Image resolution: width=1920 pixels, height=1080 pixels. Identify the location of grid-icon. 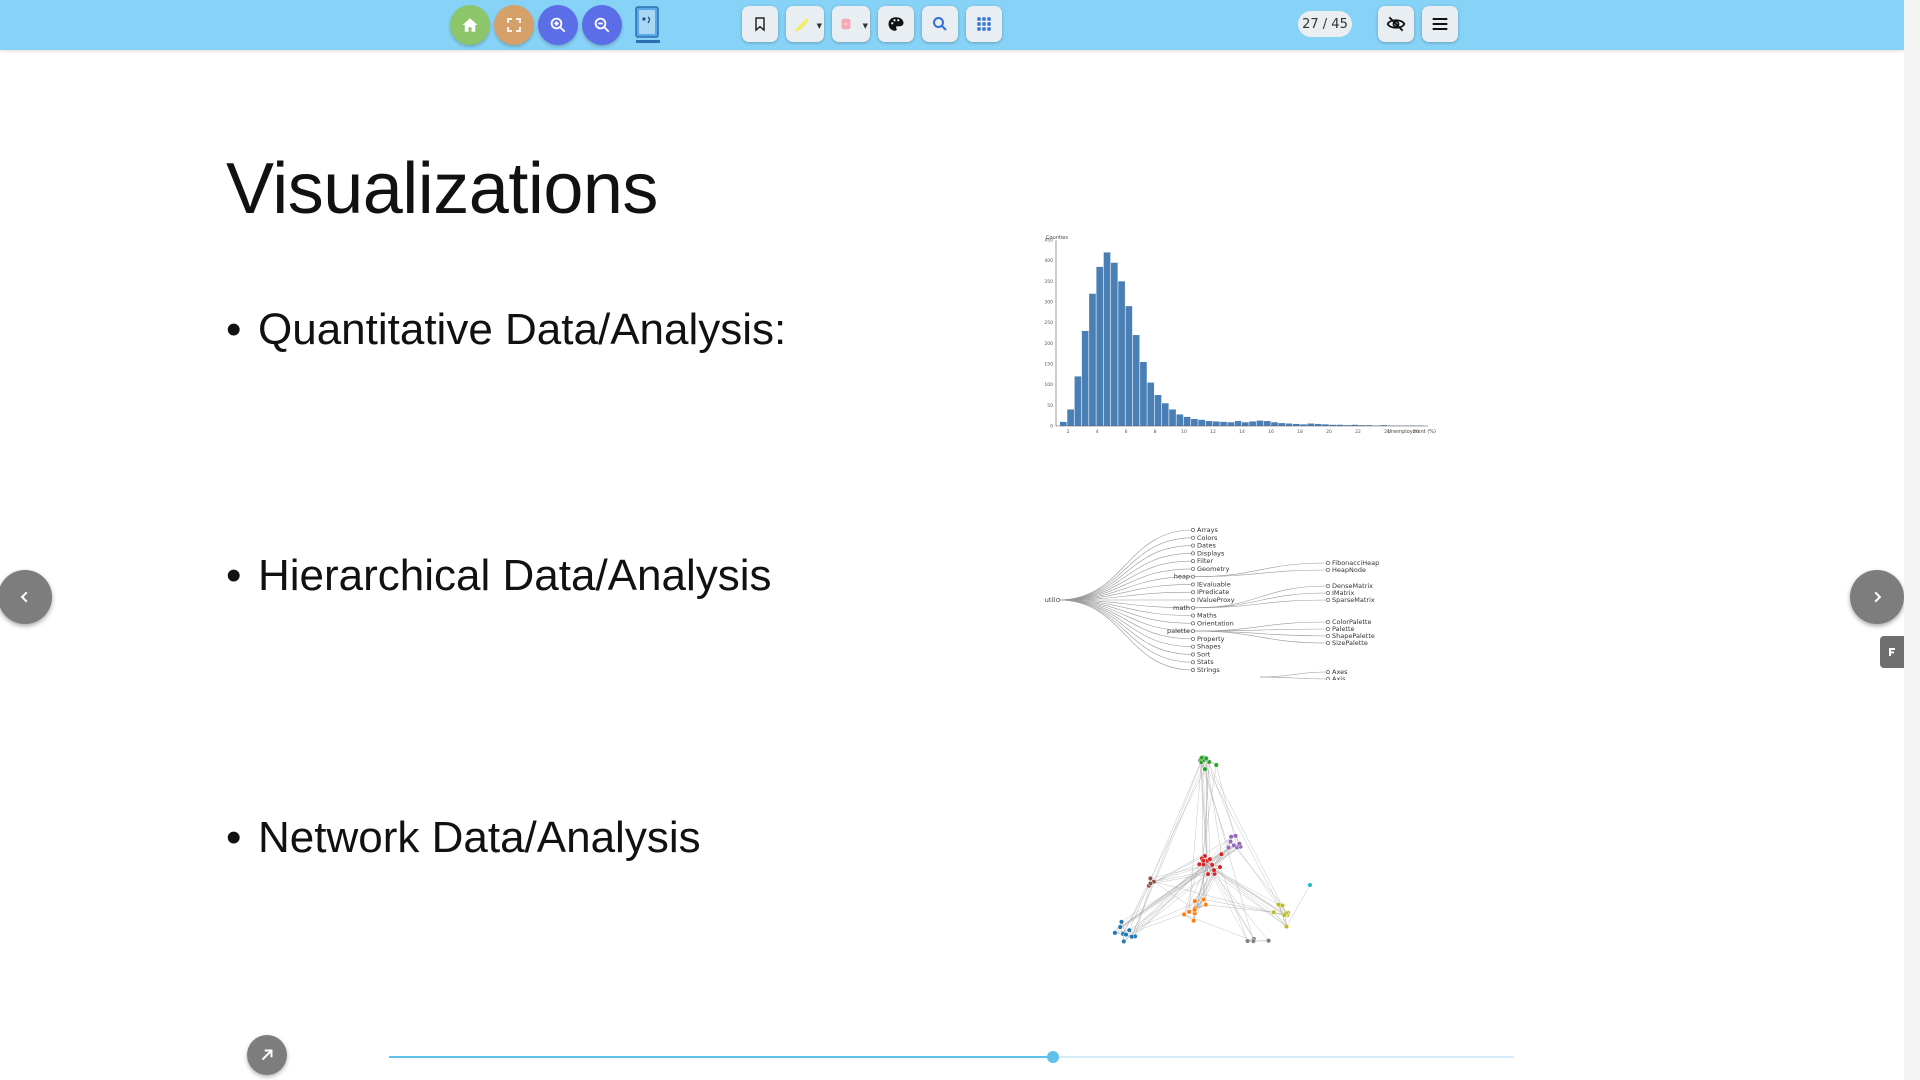
(984, 24).